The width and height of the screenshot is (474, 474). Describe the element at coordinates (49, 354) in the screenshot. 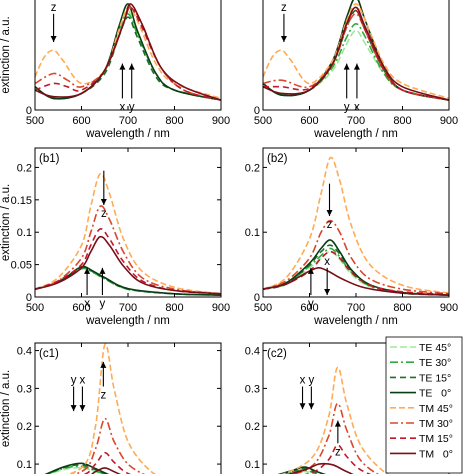

I see `panel-label: (c1)` at that location.